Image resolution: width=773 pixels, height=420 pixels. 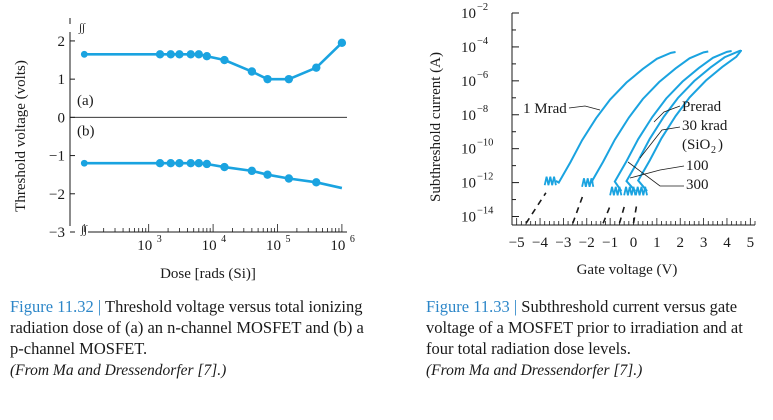 What do you see at coordinates (159, 239) in the screenshot?
I see `x-tick-exponent: 3` at bounding box center [159, 239].